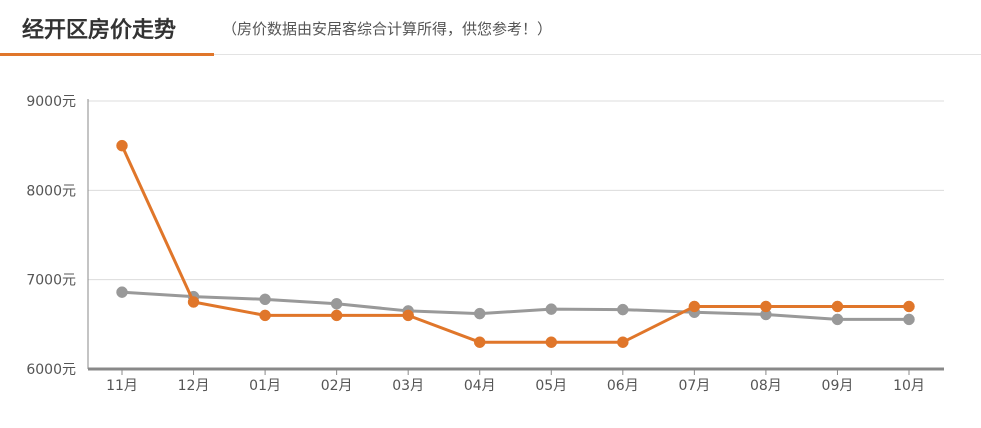 The width and height of the screenshot is (981, 428). What do you see at coordinates (480, 386) in the screenshot?
I see `x-tick-label: 04月` at bounding box center [480, 386].